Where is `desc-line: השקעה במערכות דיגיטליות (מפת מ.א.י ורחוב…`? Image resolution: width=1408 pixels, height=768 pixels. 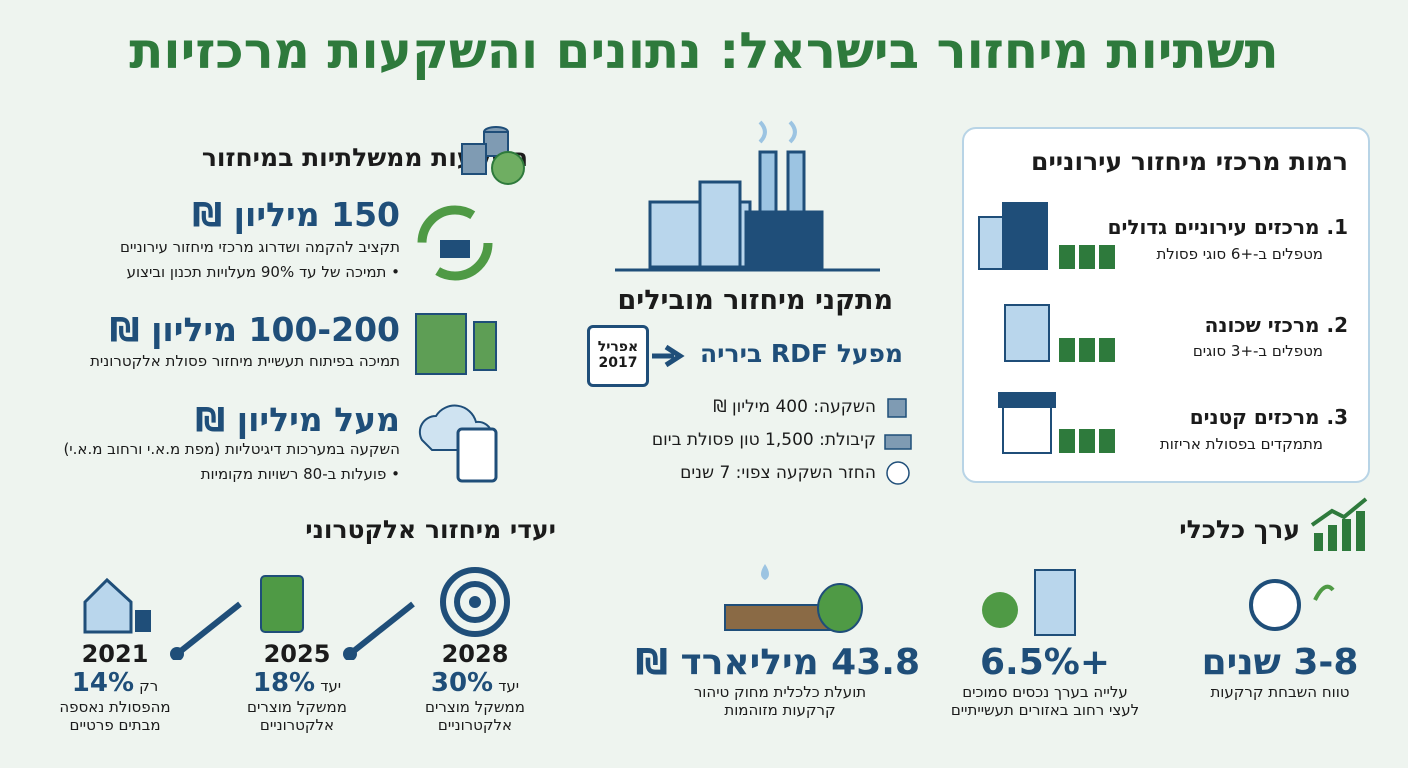
desc-line: השקעה במערכות דיגיטליות (מפת מ.א.י ורחוב… is located at coordinates (231, 449).